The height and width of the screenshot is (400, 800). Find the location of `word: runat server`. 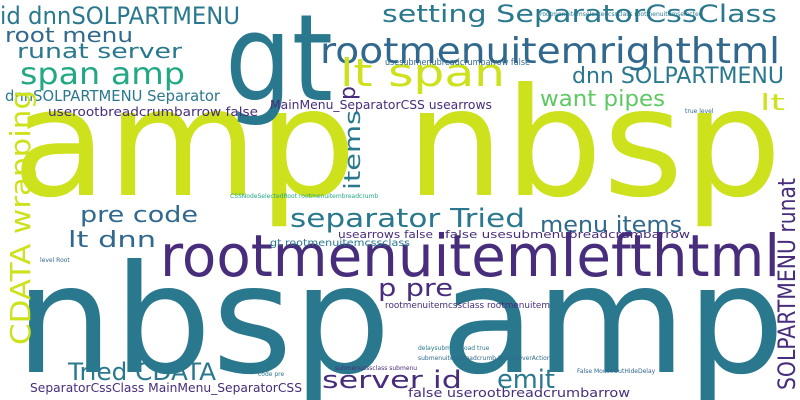

word: runat server is located at coordinates (100, 51).